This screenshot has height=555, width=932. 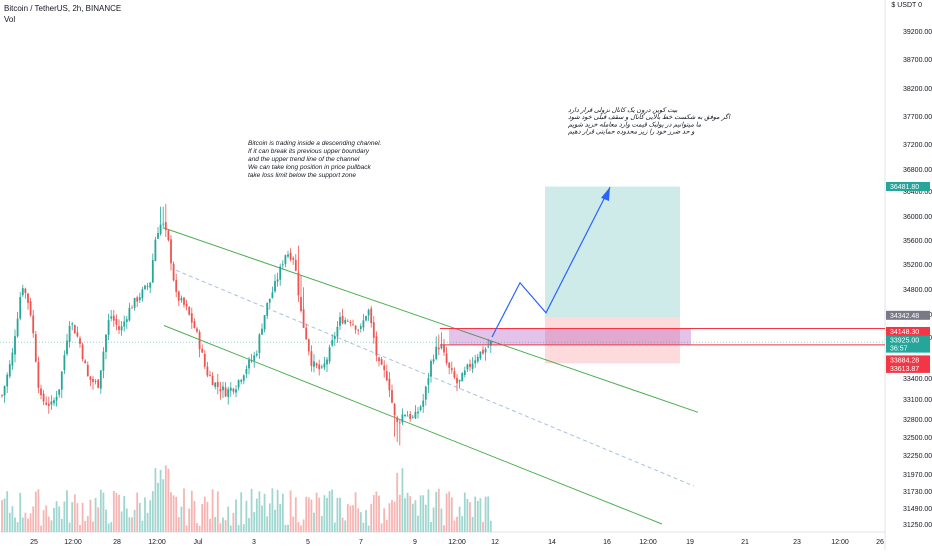 I want to click on projected-path, so click(x=551, y=262).